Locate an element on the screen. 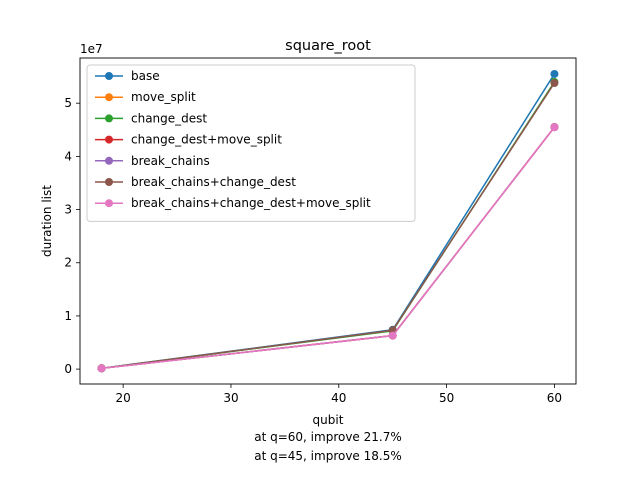 Image resolution: width=640 pixels, height=480 pixels. x-axis-label: qubit is located at coordinates (328, 420).